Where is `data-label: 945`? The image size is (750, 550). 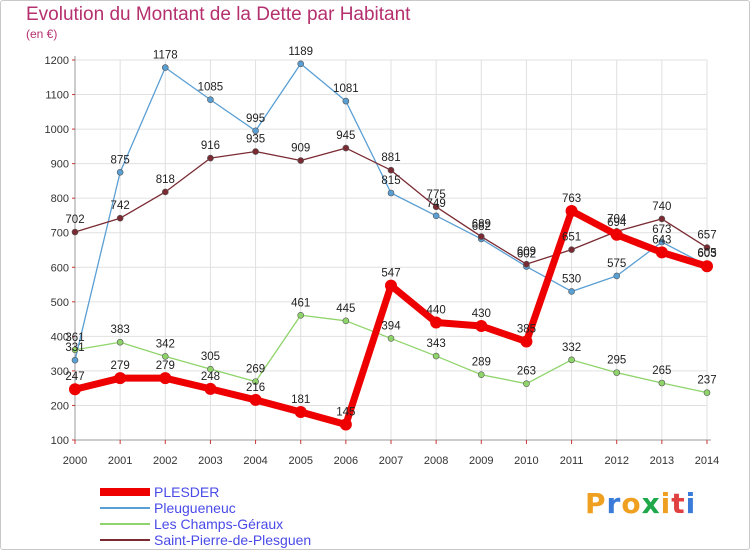 data-label: 945 is located at coordinates (345, 136).